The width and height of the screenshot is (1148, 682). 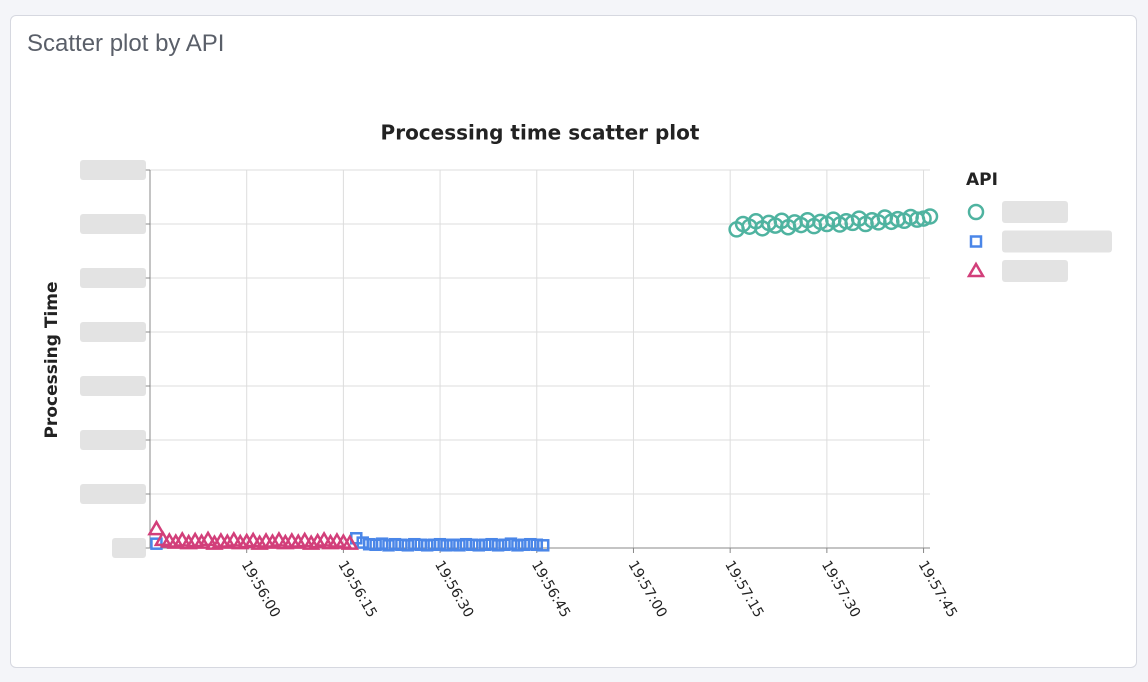 What do you see at coordinates (260, 589) in the screenshot?
I see `x-tick-label: 19:56:00` at bounding box center [260, 589].